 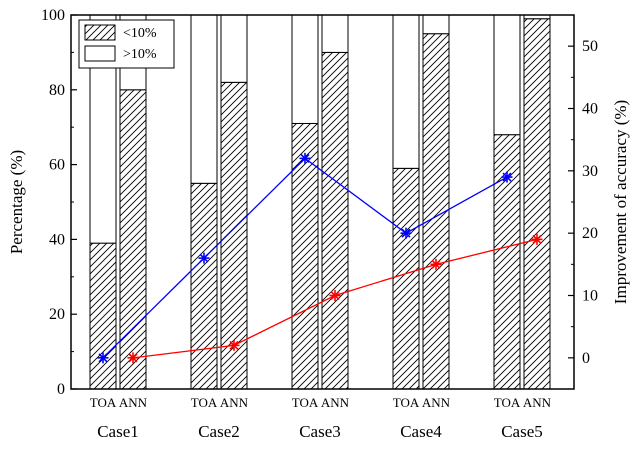 I want to click on point-toa-case4, so click(x=406, y=233).